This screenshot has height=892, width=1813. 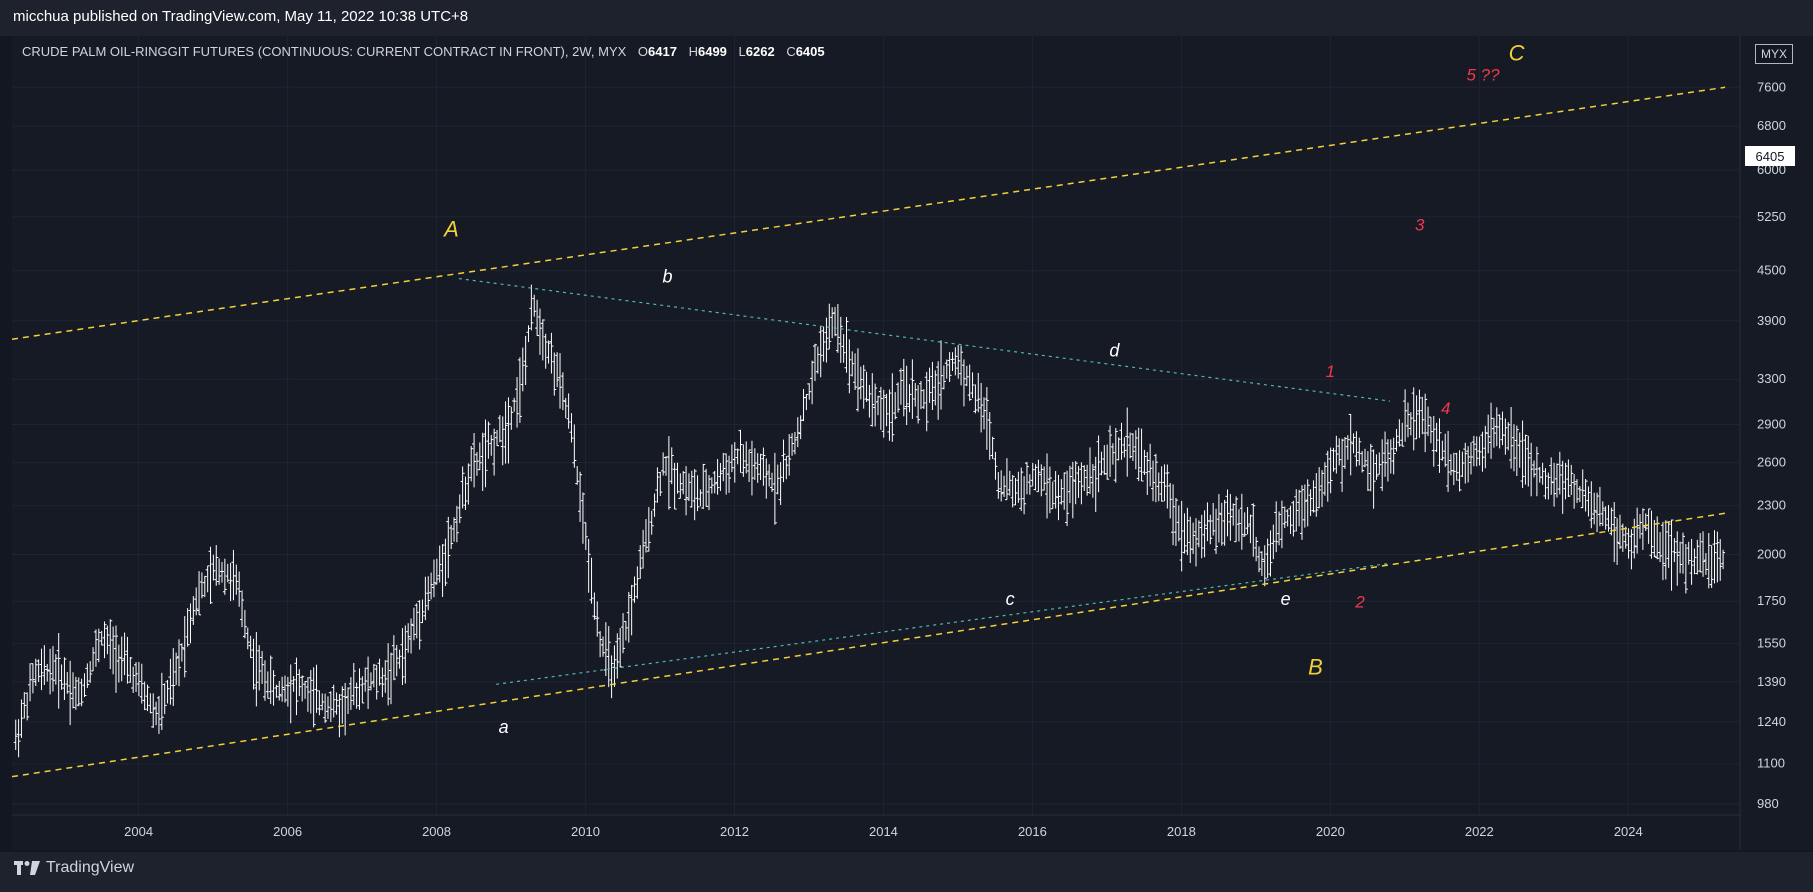 What do you see at coordinates (1771, 378) in the screenshot?
I see `y-tick-label: 3300` at bounding box center [1771, 378].